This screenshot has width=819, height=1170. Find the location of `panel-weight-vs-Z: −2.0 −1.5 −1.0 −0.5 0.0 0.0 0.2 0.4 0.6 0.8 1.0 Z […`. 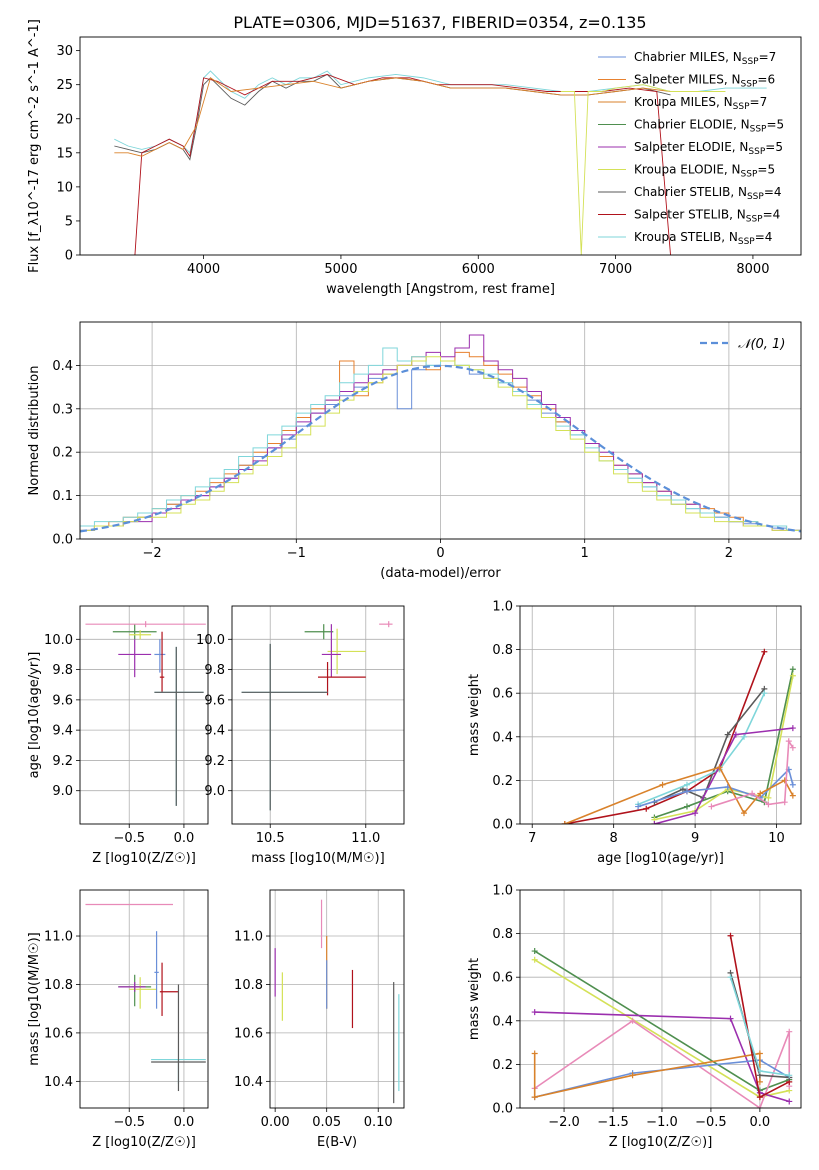

panel-weight-vs-Z: −2.0 −1.5 −1.0 −0.5 0.0 0.0 0.2 0.4 0.6 0.8 1.0 Z [… is located at coordinates (634, 1017).